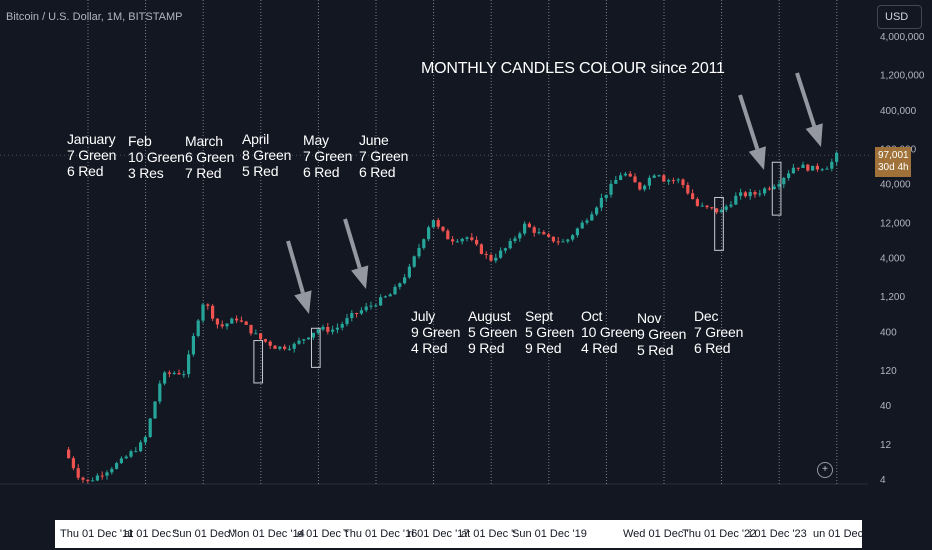 Image resolution: width=932 pixels, height=550 pixels. Describe the element at coordinates (749, 122) in the screenshot. I see `annotation-arrow` at that location.